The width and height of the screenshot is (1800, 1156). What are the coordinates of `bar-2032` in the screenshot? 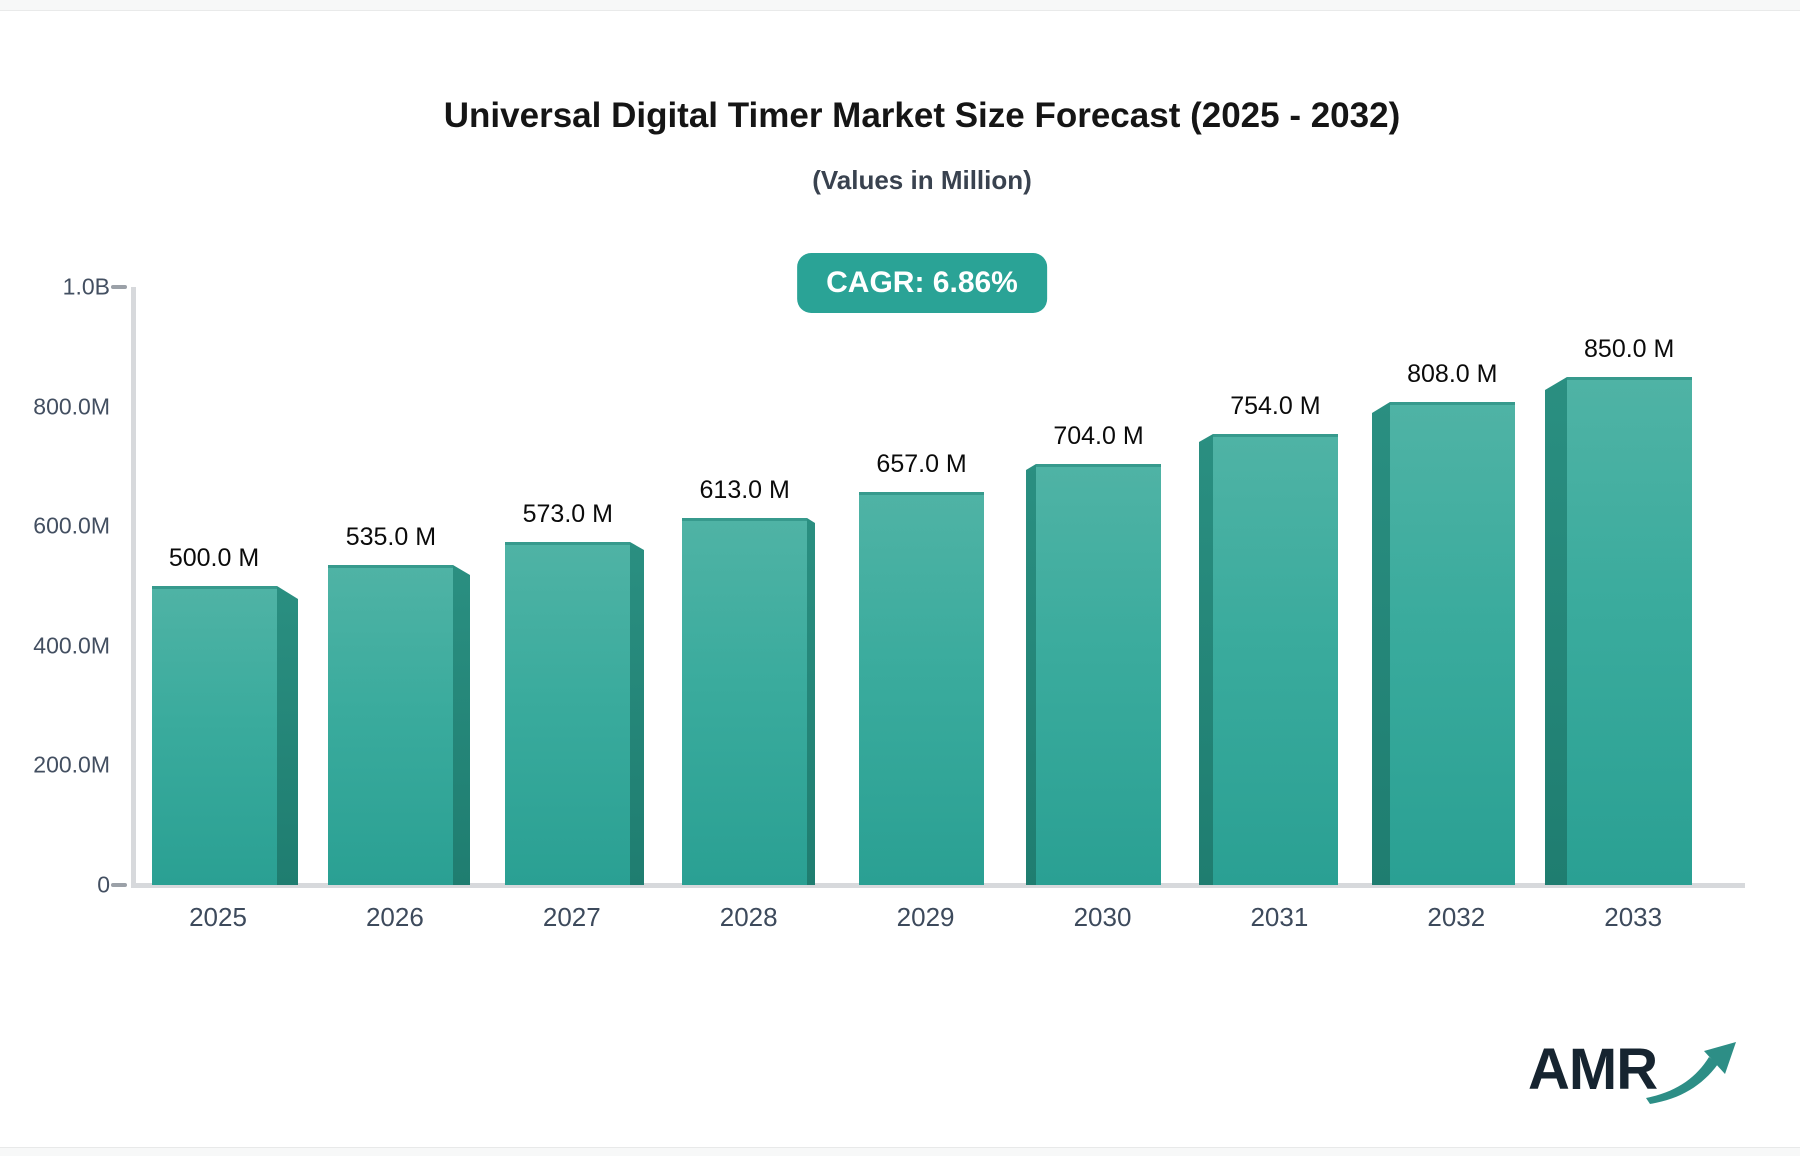 It's located at (1452, 643).